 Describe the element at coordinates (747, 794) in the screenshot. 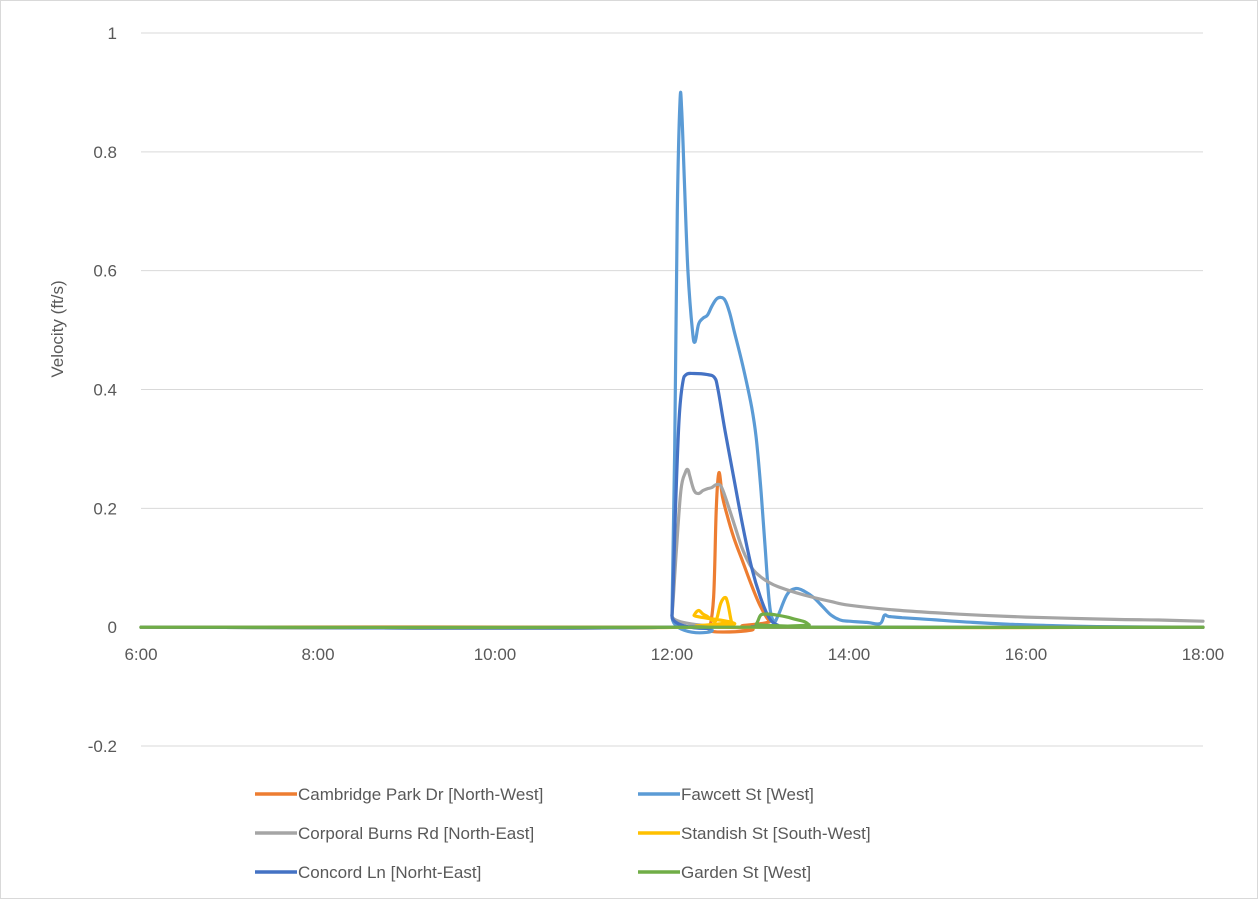

I see `legend-label: Fawcett St [West]` at that location.